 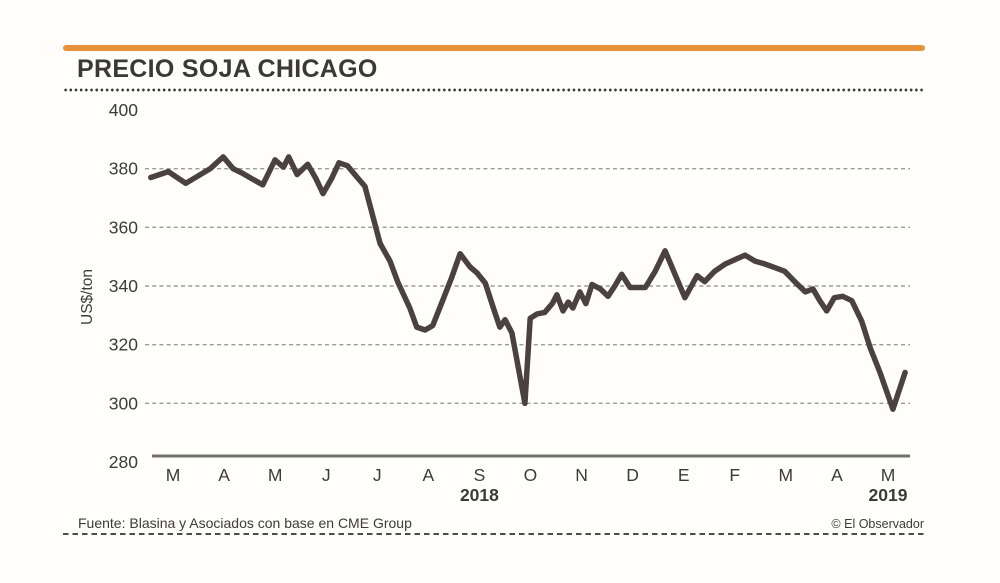 I want to click on x-year-2019: 2019, so click(x=888, y=495).